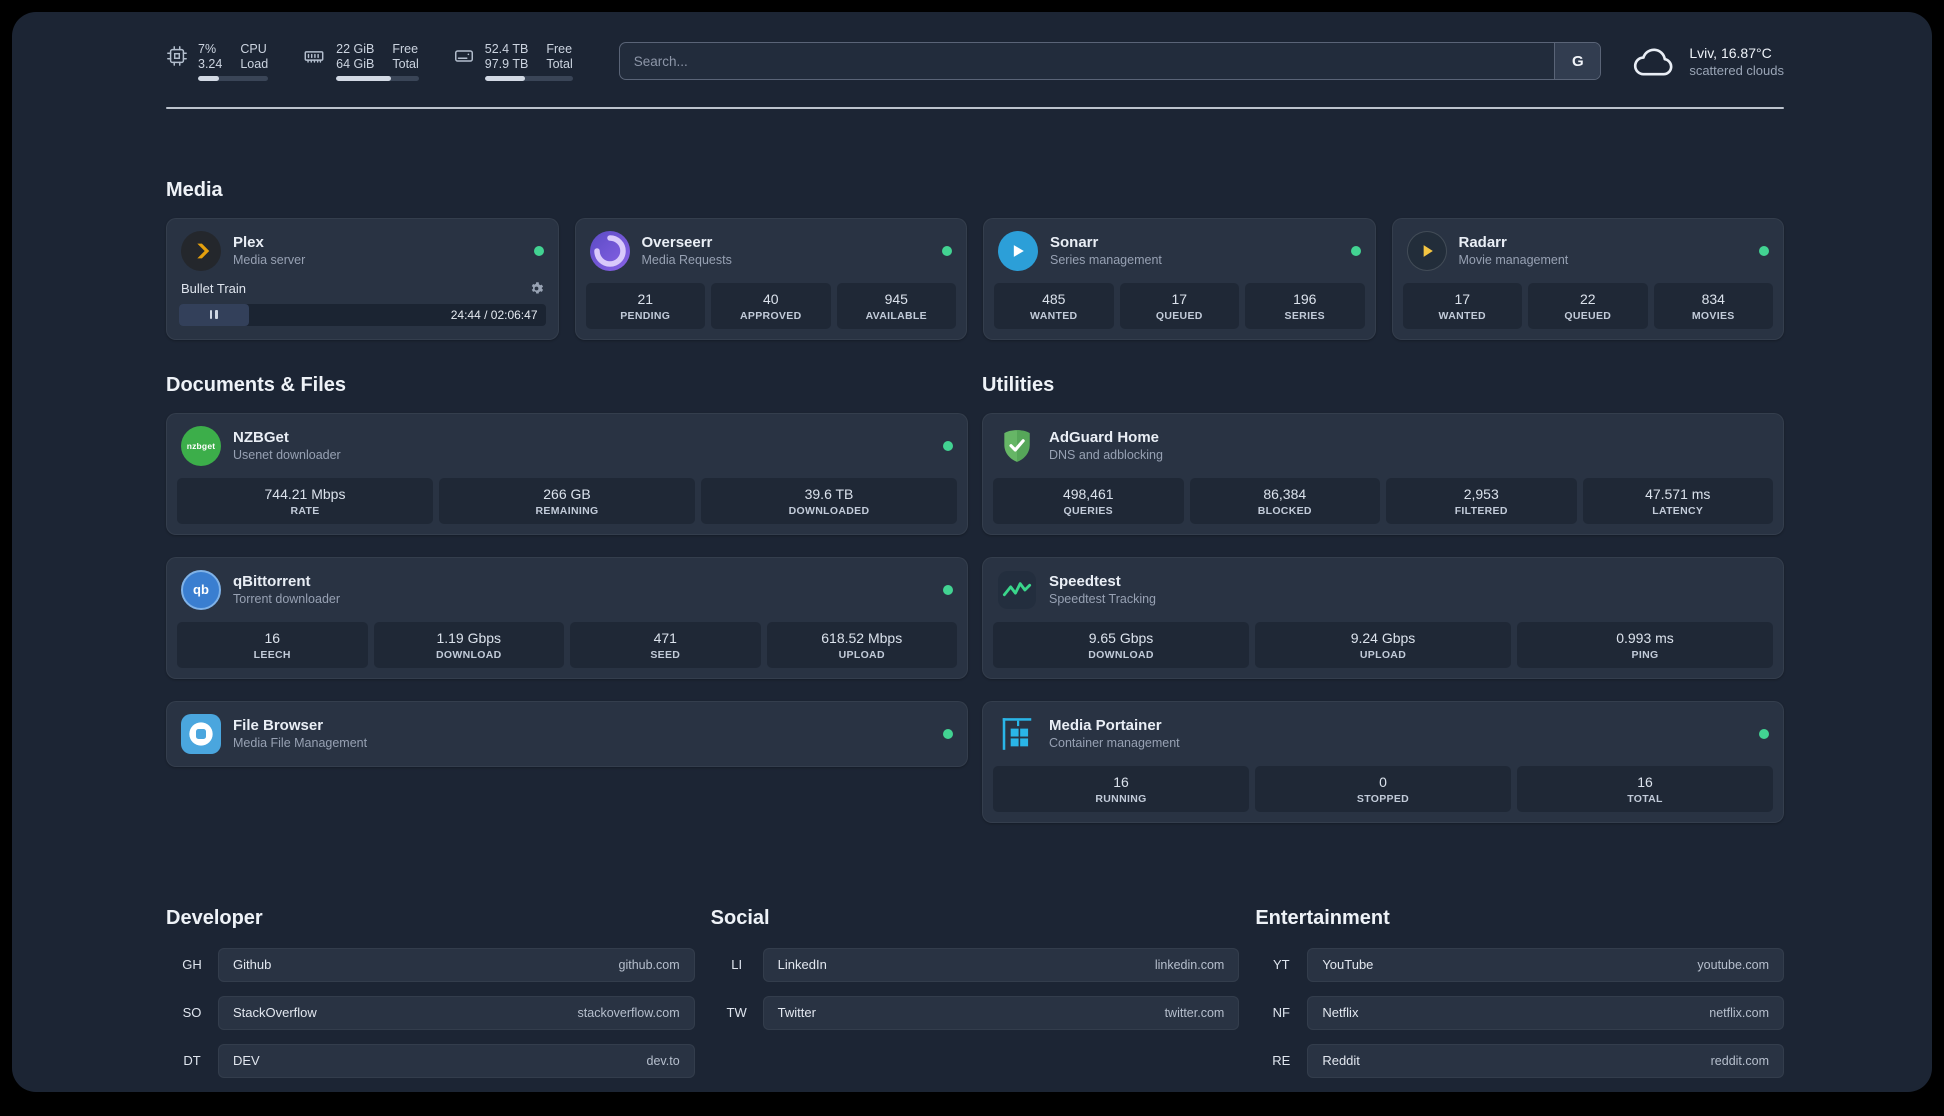 Image resolution: width=1944 pixels, height=1116 pixels. I want to click on disk-progress-fill, so click(505, 78).